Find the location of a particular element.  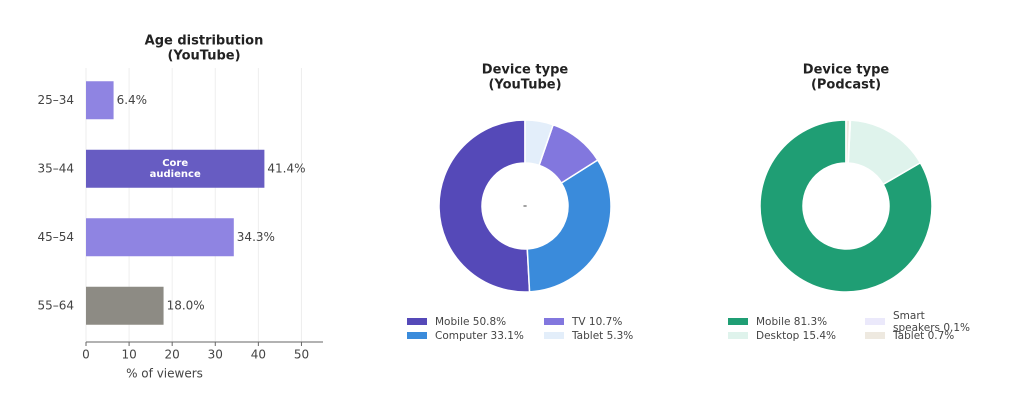

y-tick-label: 35–44 is located at coordinates (55, 168).